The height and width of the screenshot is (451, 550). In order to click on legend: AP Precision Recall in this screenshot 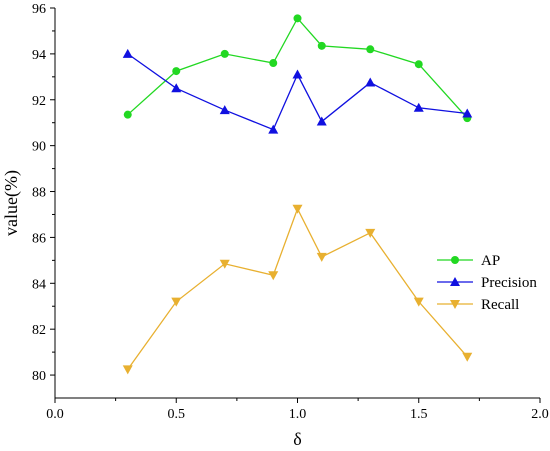, I will do `click(487, 283)`.